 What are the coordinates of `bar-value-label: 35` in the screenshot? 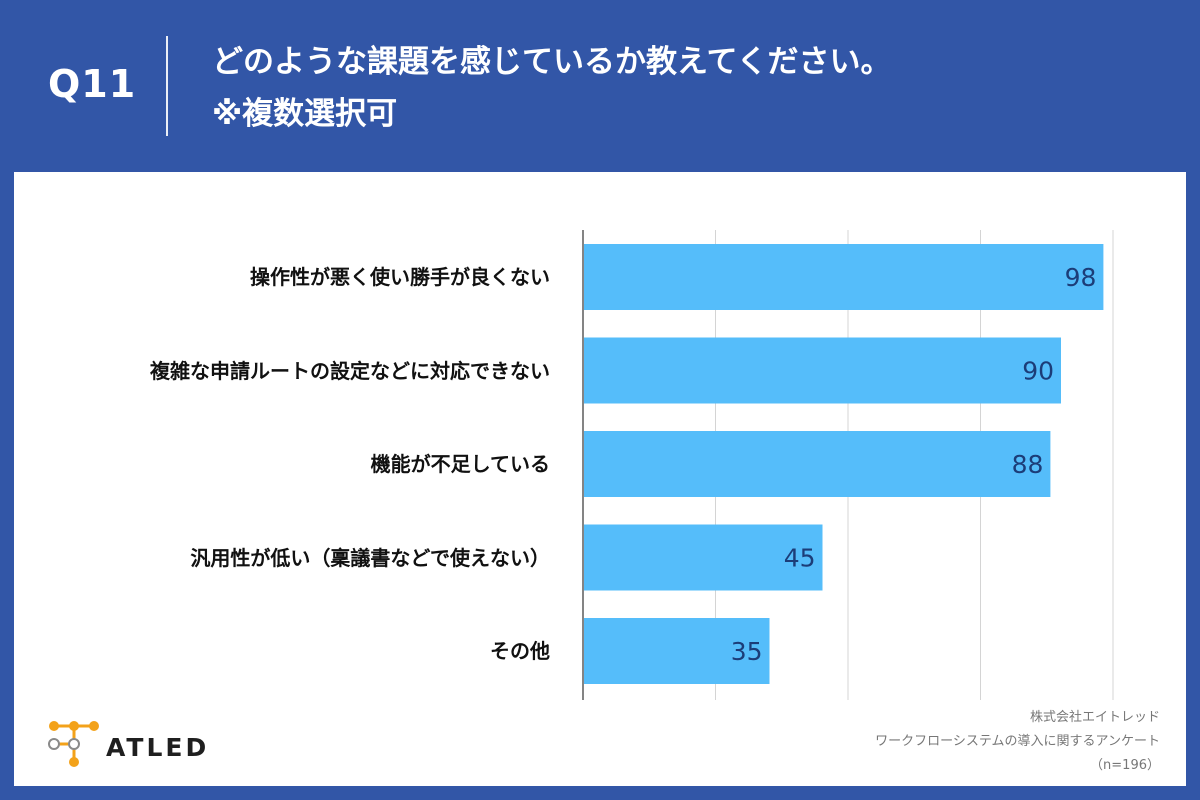 It's located at (747, 651).